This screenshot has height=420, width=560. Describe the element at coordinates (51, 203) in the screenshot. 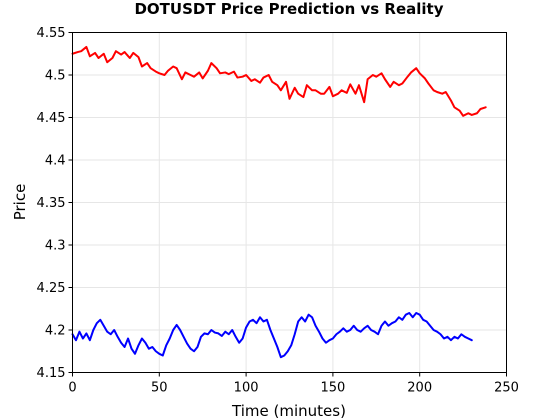

I see `y-tick-label: 4.35` at that location.